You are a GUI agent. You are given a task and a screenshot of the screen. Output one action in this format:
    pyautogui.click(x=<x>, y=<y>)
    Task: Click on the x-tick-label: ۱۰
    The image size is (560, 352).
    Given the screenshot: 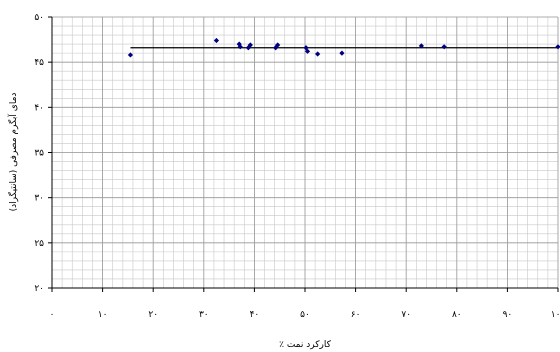 What is the action you would take?
    pyautogui.click(x=103, y=315)
    